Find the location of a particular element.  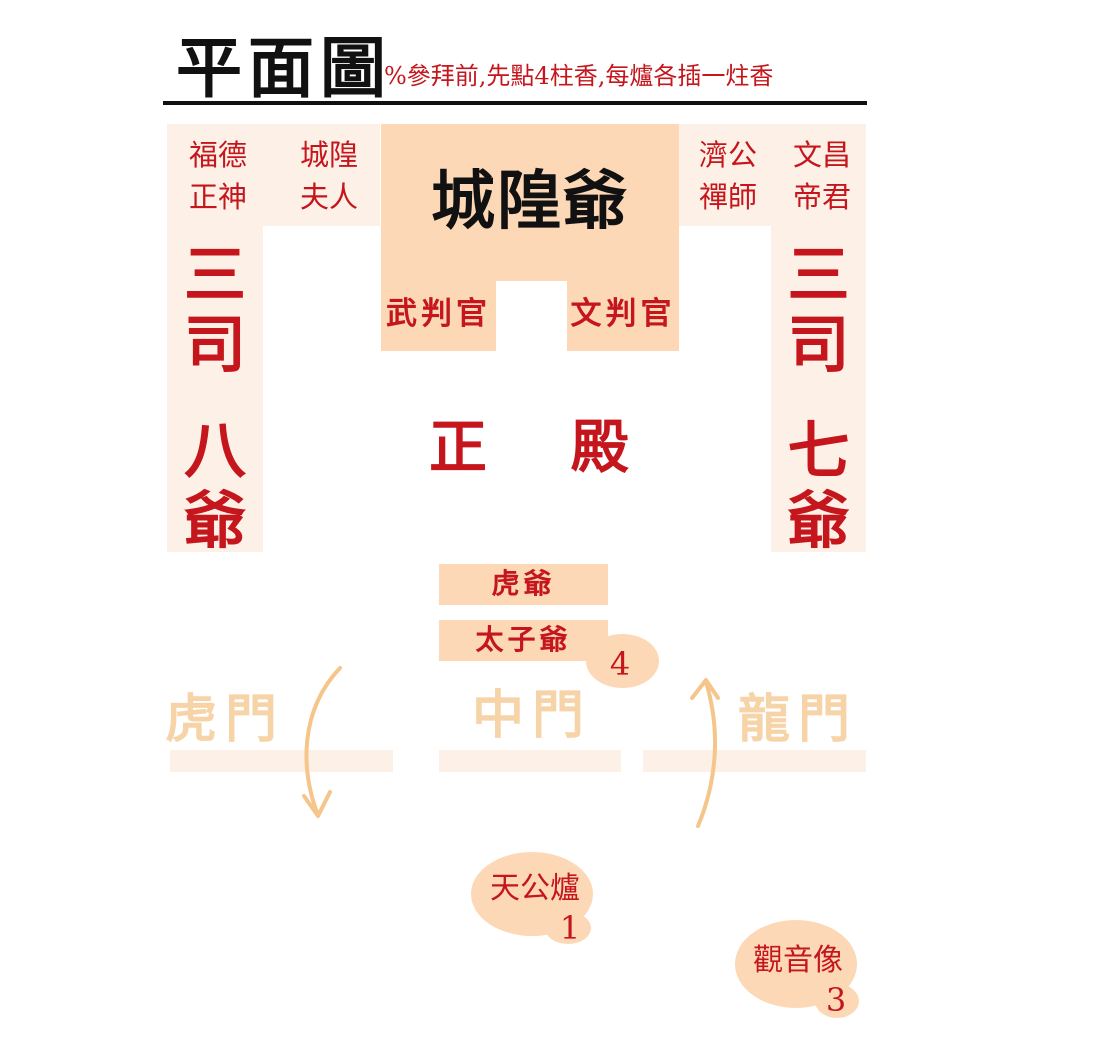

fude-zhengshen-label: 福德 正神 is located at coordinates (217, 176).